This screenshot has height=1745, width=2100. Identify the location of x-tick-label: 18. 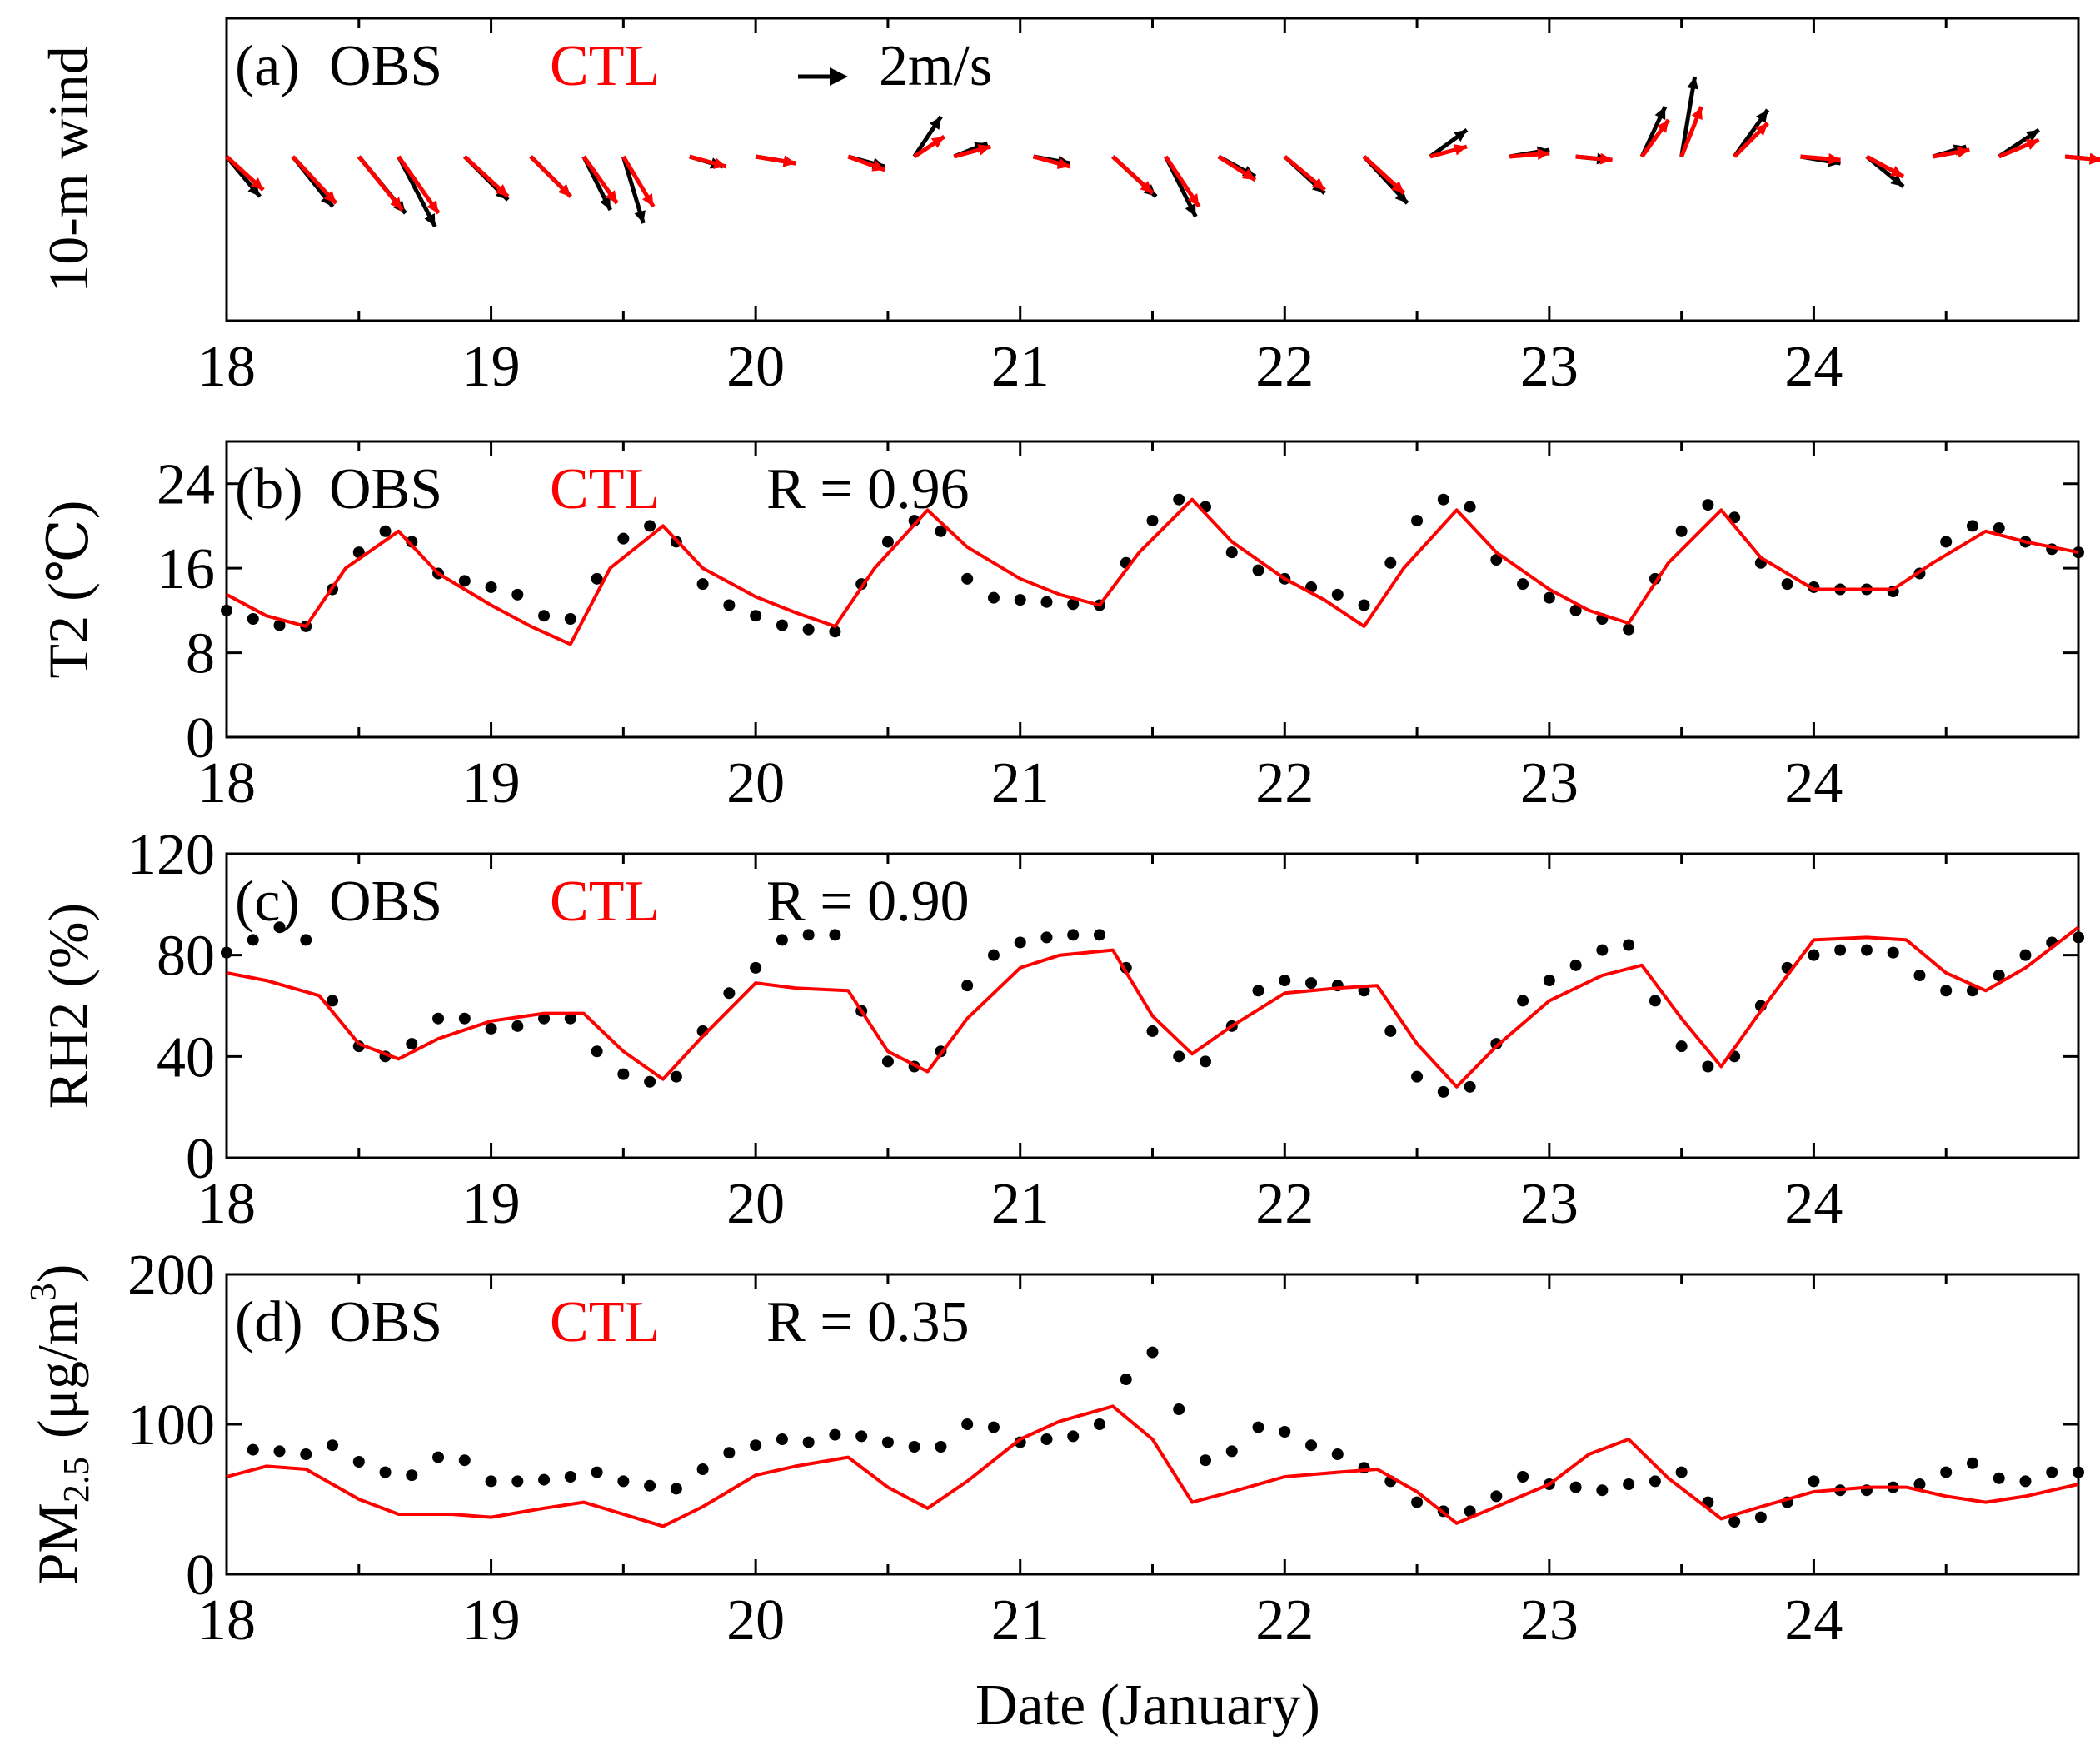
(226, 783).